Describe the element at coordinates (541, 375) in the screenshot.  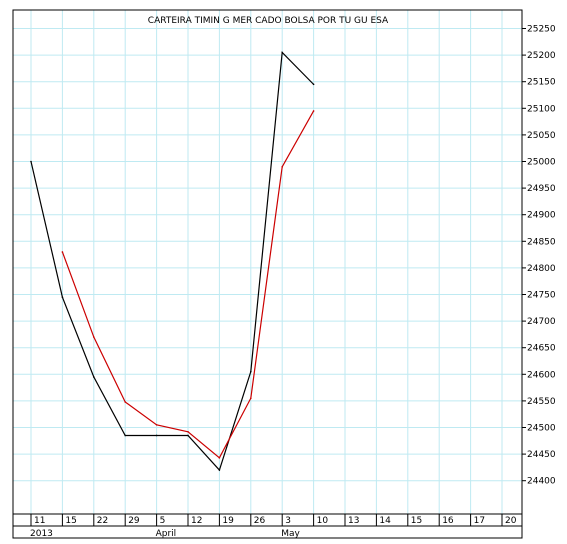
I see `y-tick-label: 24600` at that location.